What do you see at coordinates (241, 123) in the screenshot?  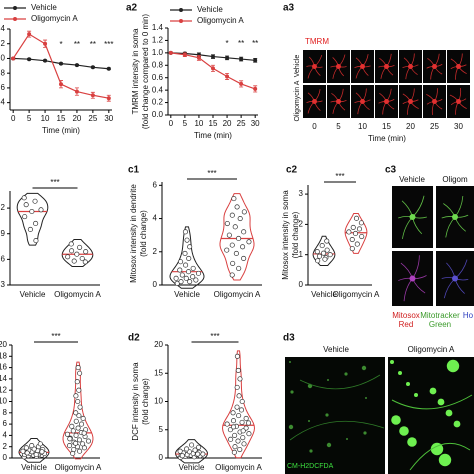 I see `x-tick-label: 25` at bounding box center [241, 123].